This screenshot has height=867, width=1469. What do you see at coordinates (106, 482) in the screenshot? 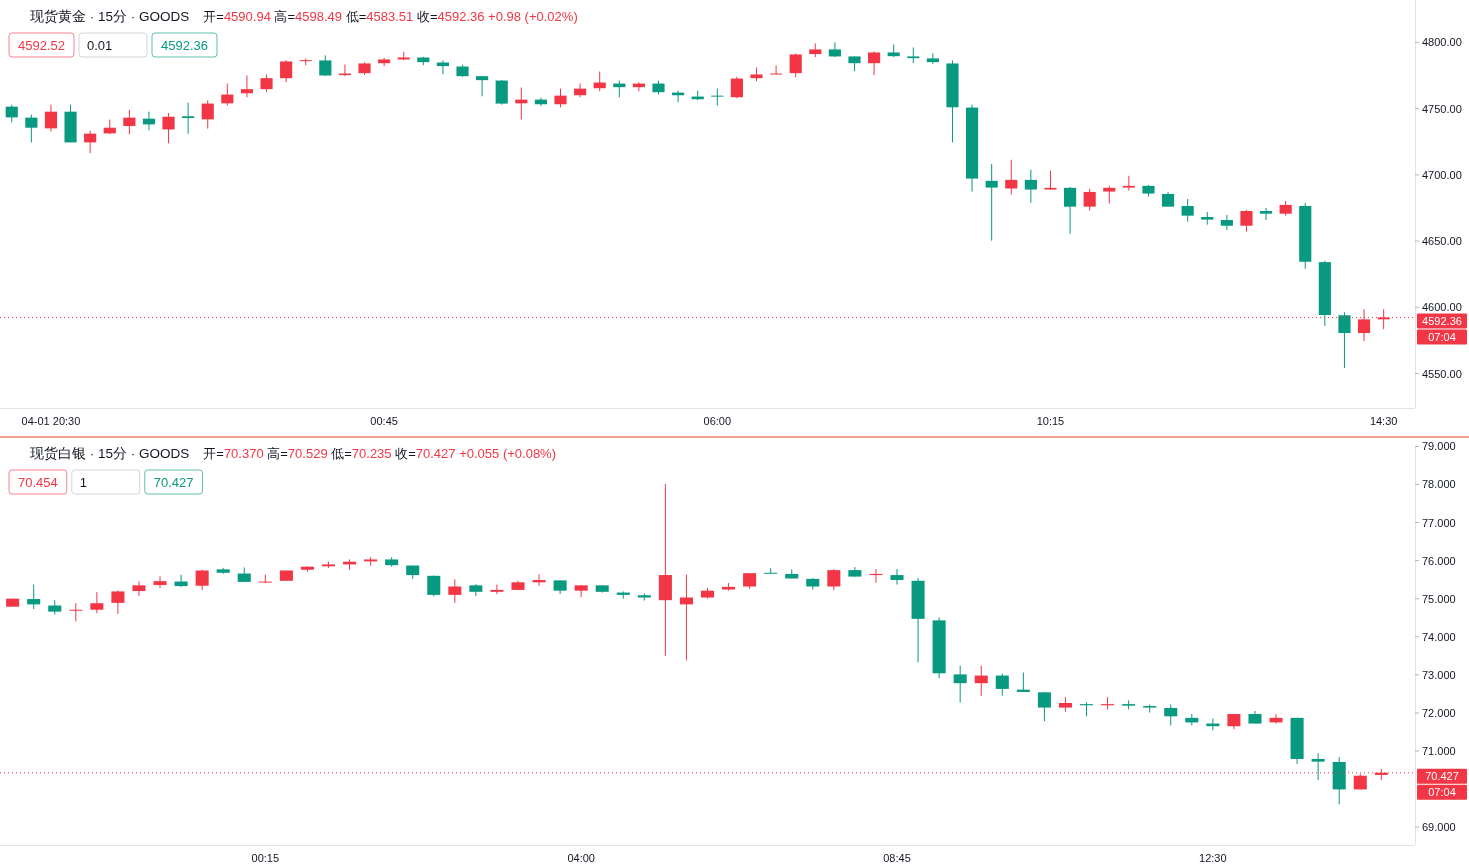
I see `quote-box: 1` at bounding box center [106, 482].